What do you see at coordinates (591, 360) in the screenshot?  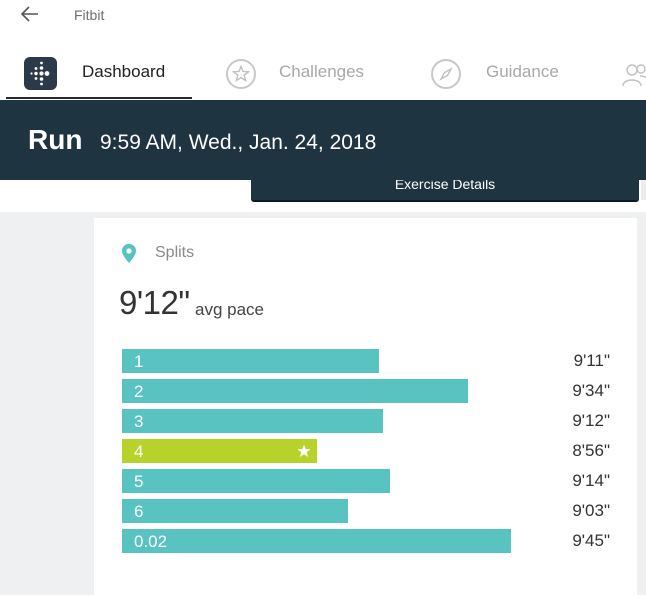 I see `split-pace: 9'11"` at bounding box center [591, 360].